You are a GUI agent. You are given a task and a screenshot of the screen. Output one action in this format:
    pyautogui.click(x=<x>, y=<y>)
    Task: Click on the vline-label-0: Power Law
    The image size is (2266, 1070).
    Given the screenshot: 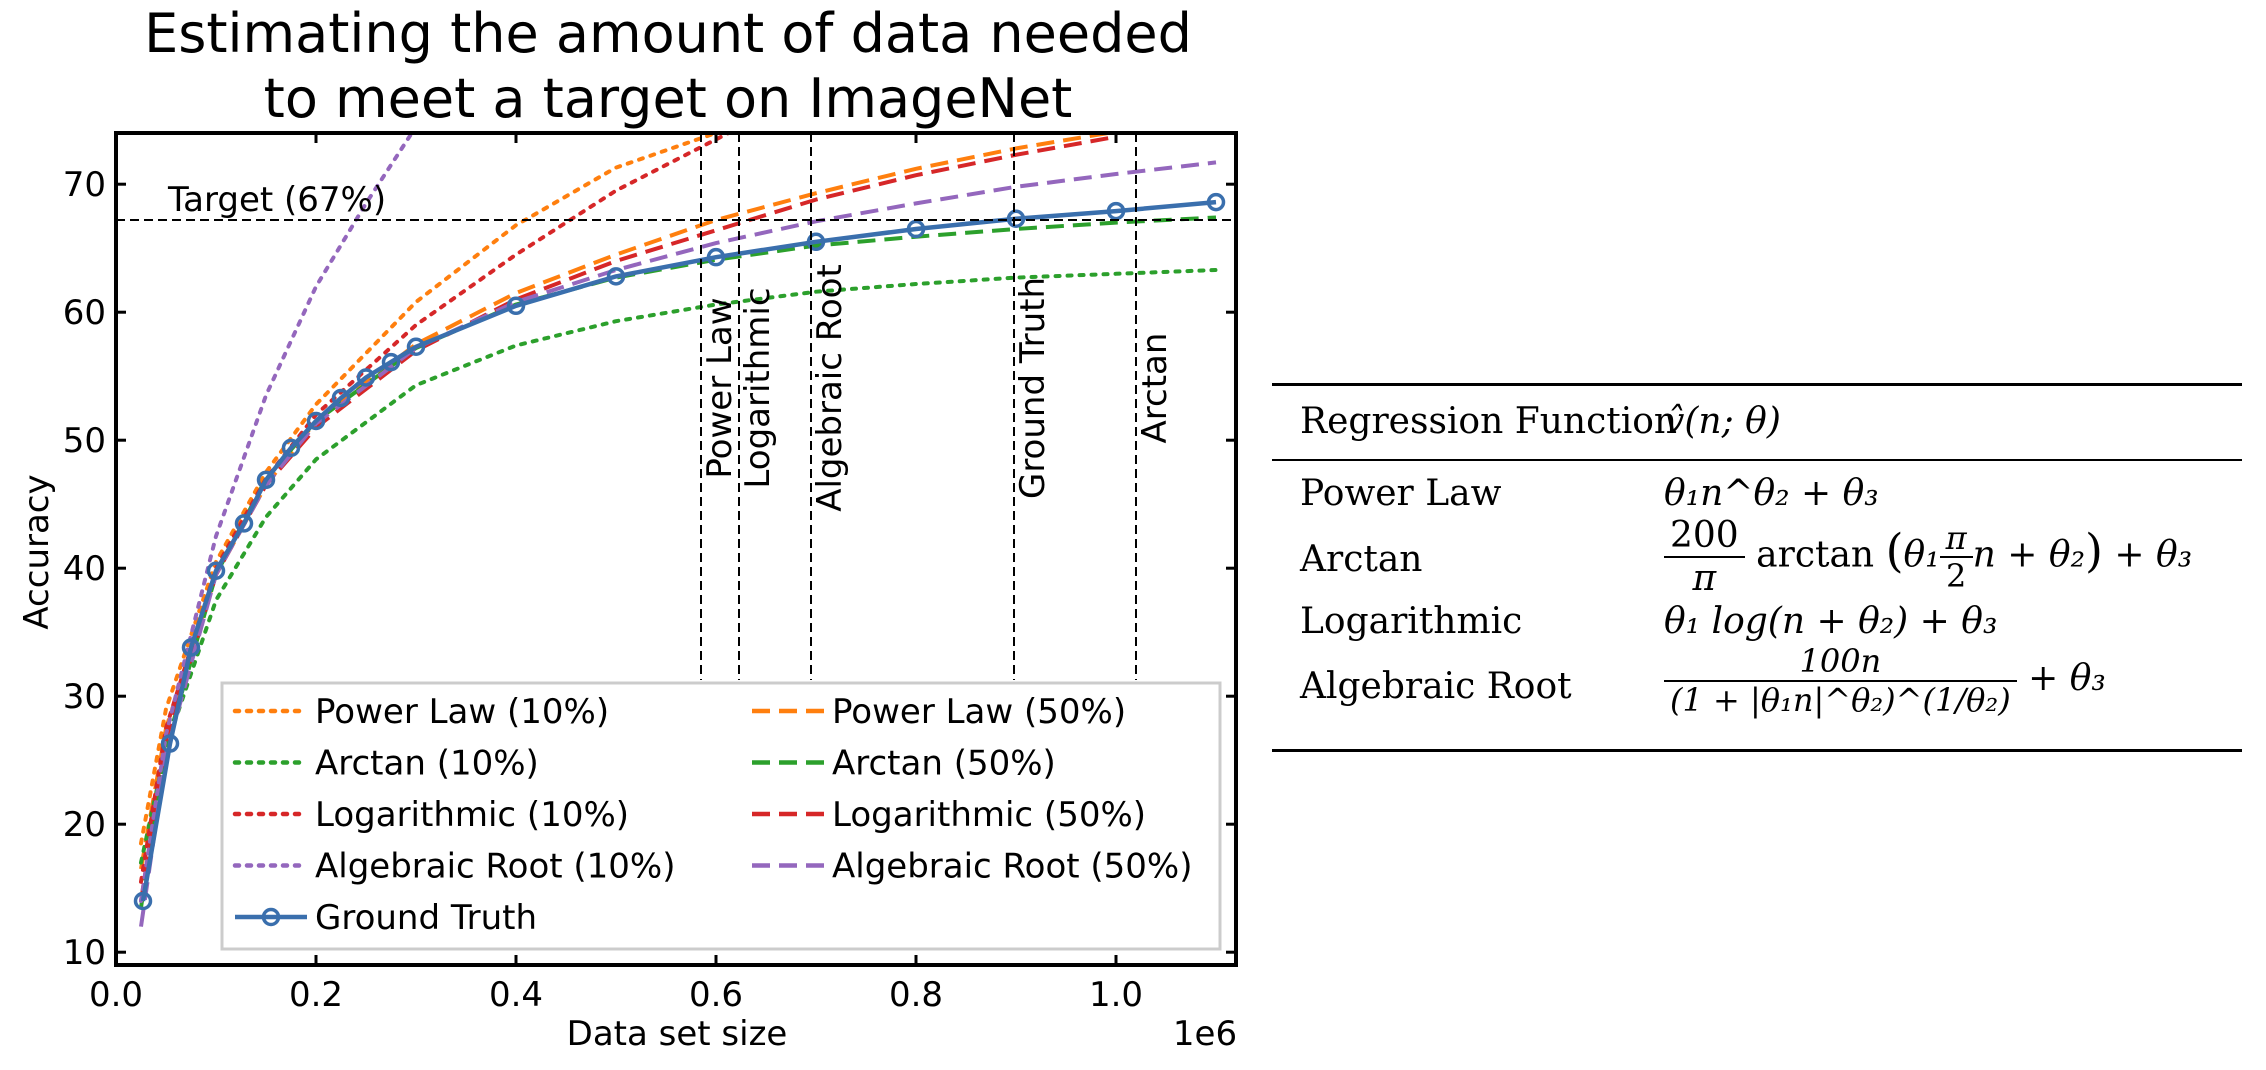 What is the action you would take?
    pyautogui.click(x=720, y=387)
    